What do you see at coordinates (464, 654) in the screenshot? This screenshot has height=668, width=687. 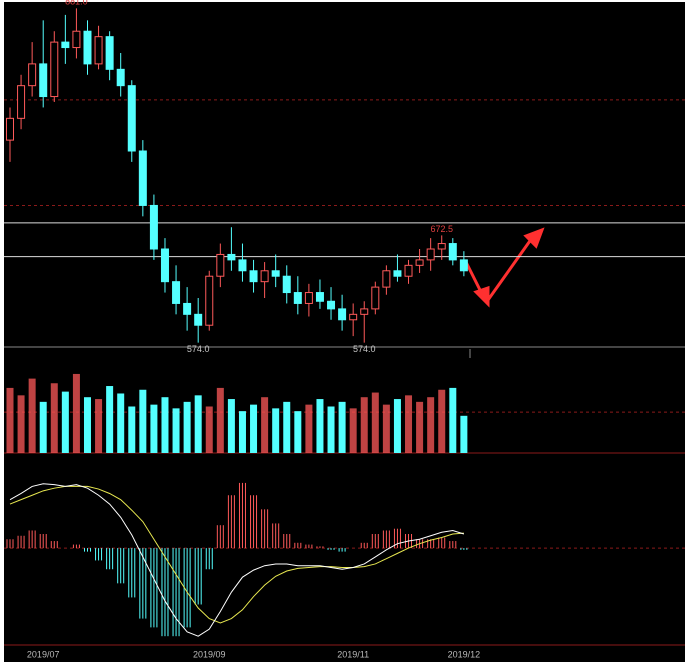 I see `x-tick-label: 2019/12` at bounding box center [464, 654].